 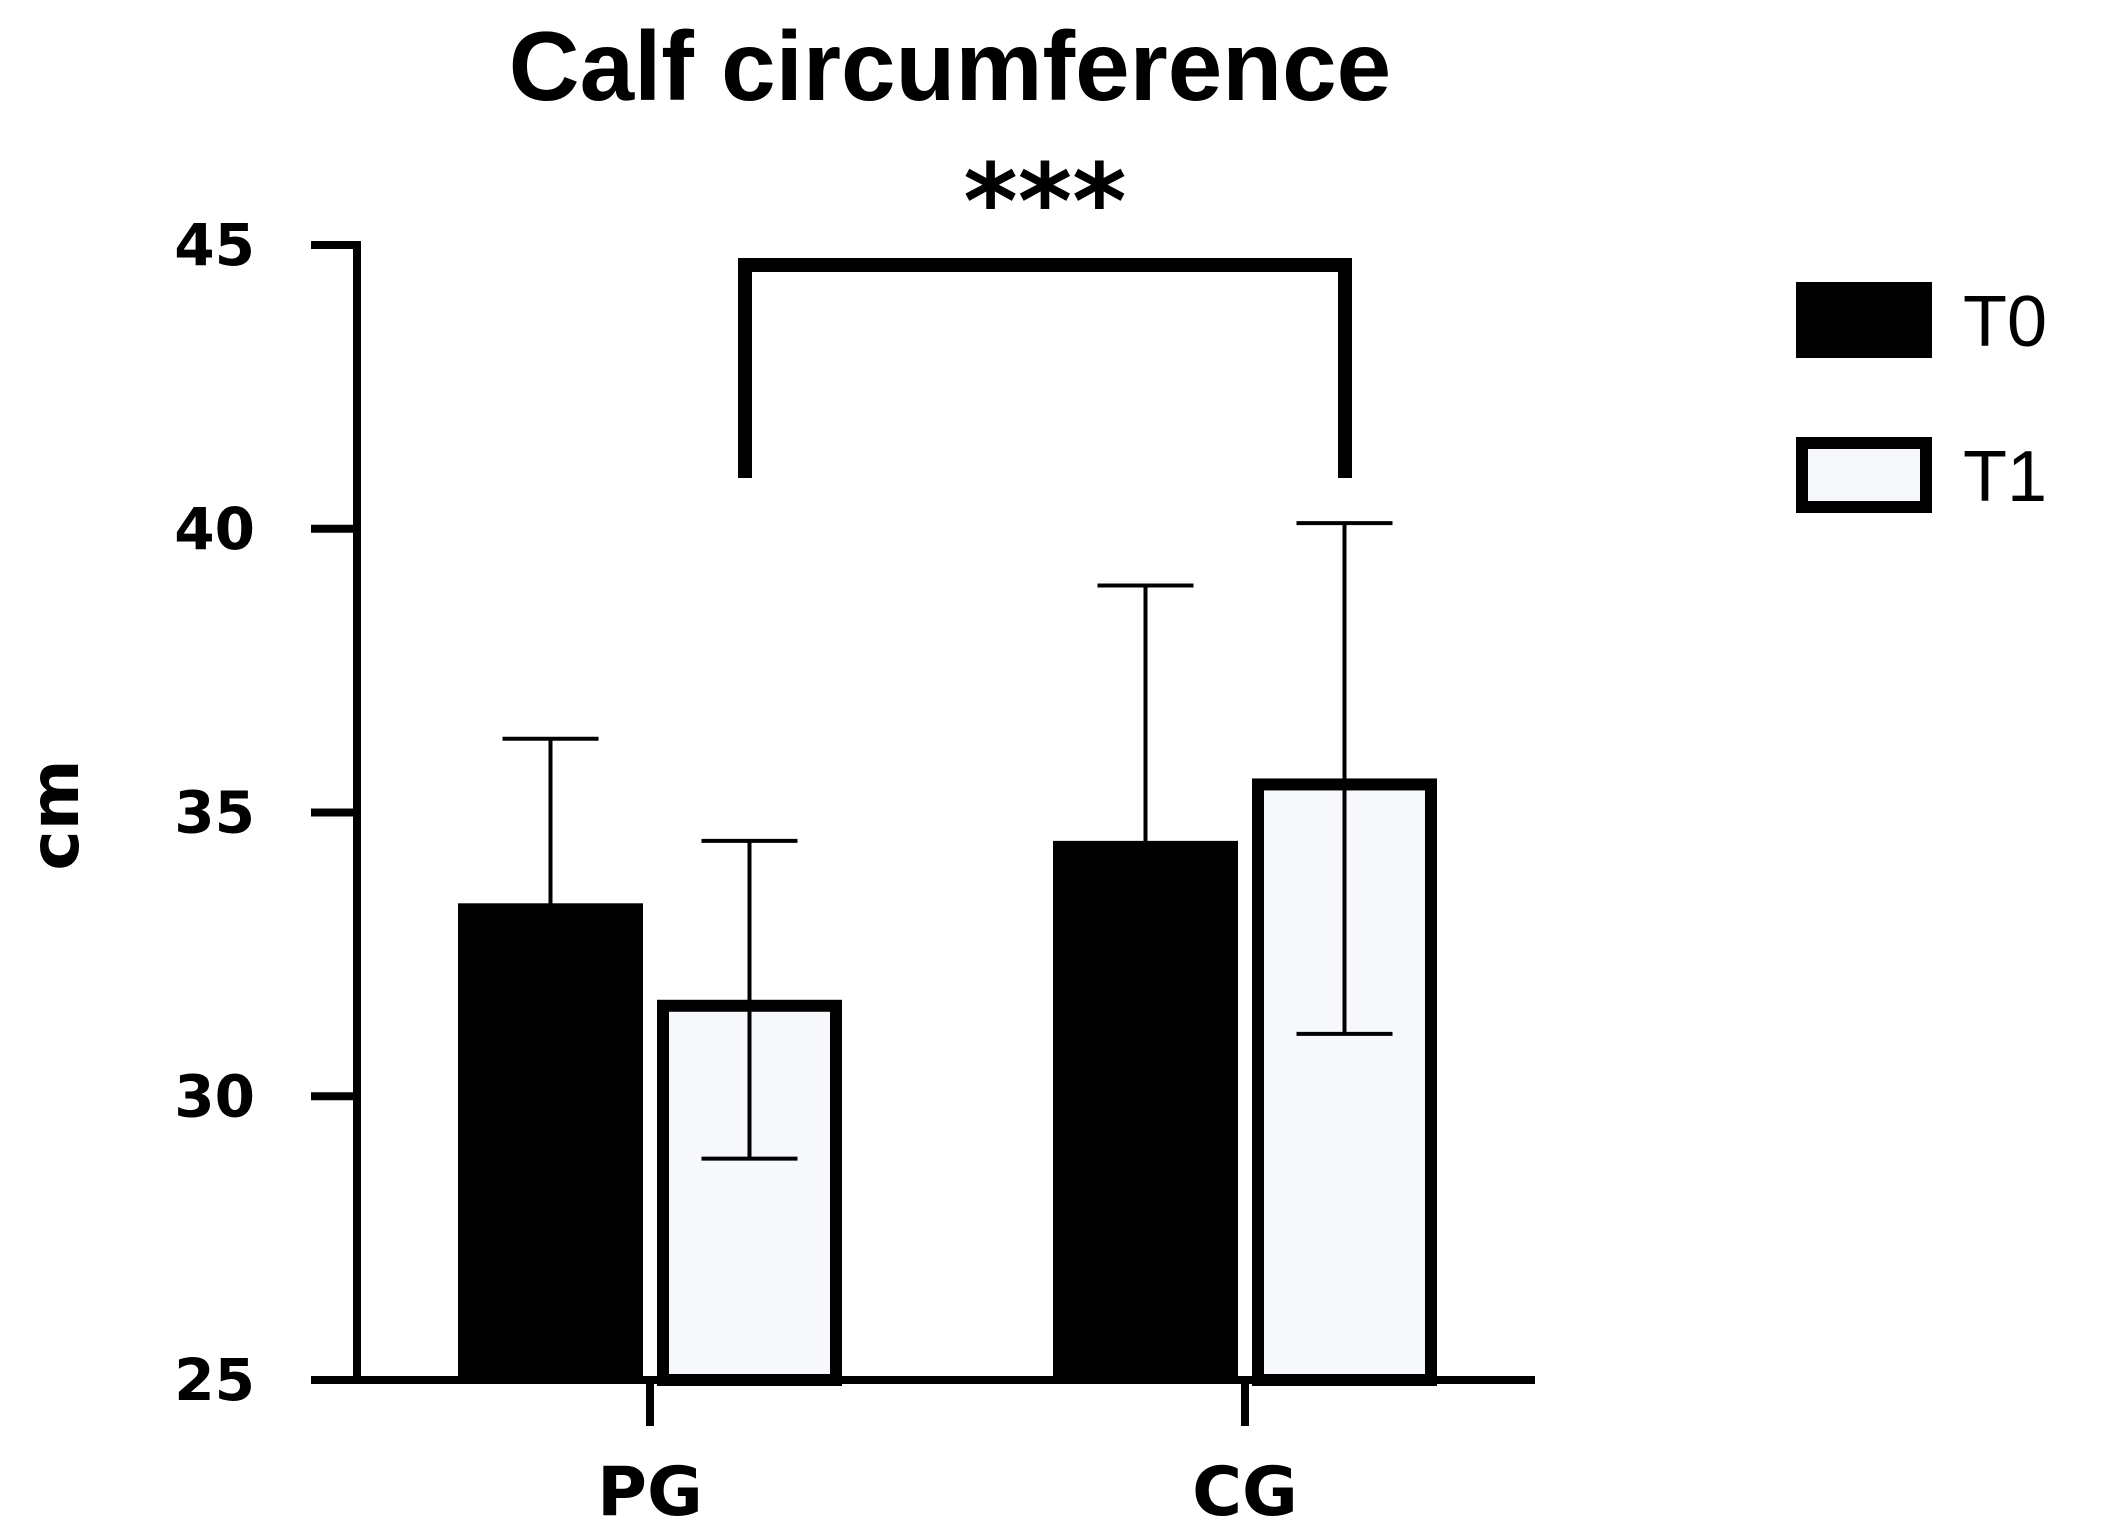 I want to click on y-tick-label-45: 45, so click(x=214, y=245).